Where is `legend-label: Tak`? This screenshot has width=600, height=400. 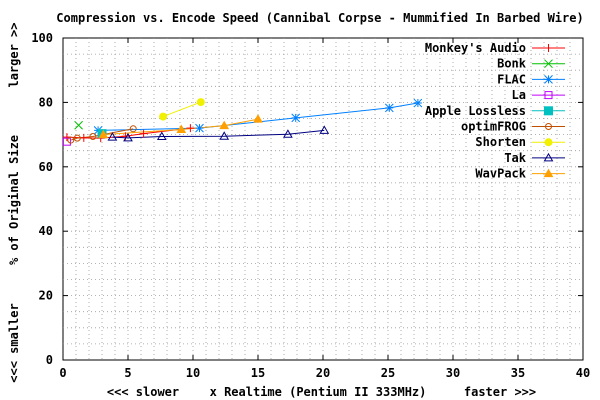 legend-label: Tak is located at coordinates (515, 158).